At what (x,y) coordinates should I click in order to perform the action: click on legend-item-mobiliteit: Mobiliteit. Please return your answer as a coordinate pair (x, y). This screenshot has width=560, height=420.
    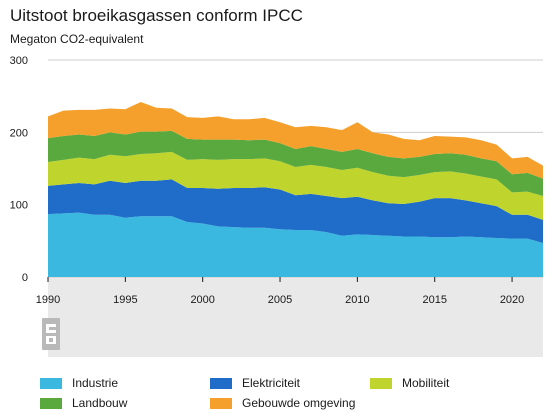
    Looking at the image, I should click on (409, 383).